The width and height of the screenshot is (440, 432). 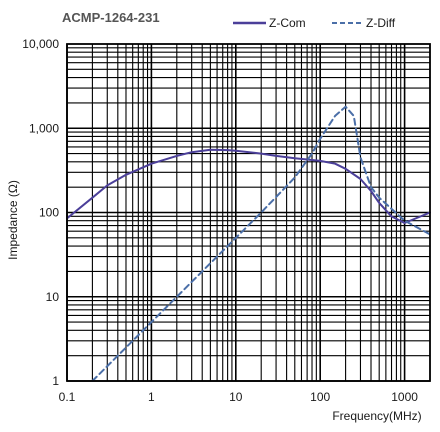 What do you see at coordinates (55, 381) in the screenshot?
I see `y-tick-label: 1` at bounding box center [55, 381].